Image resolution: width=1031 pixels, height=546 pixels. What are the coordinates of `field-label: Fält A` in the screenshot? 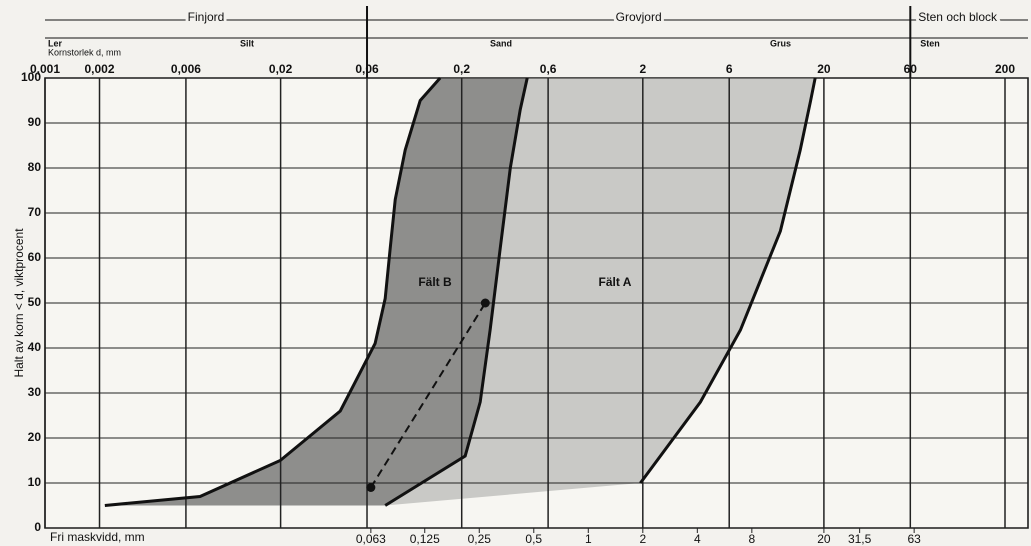 It's located at (615, 282).